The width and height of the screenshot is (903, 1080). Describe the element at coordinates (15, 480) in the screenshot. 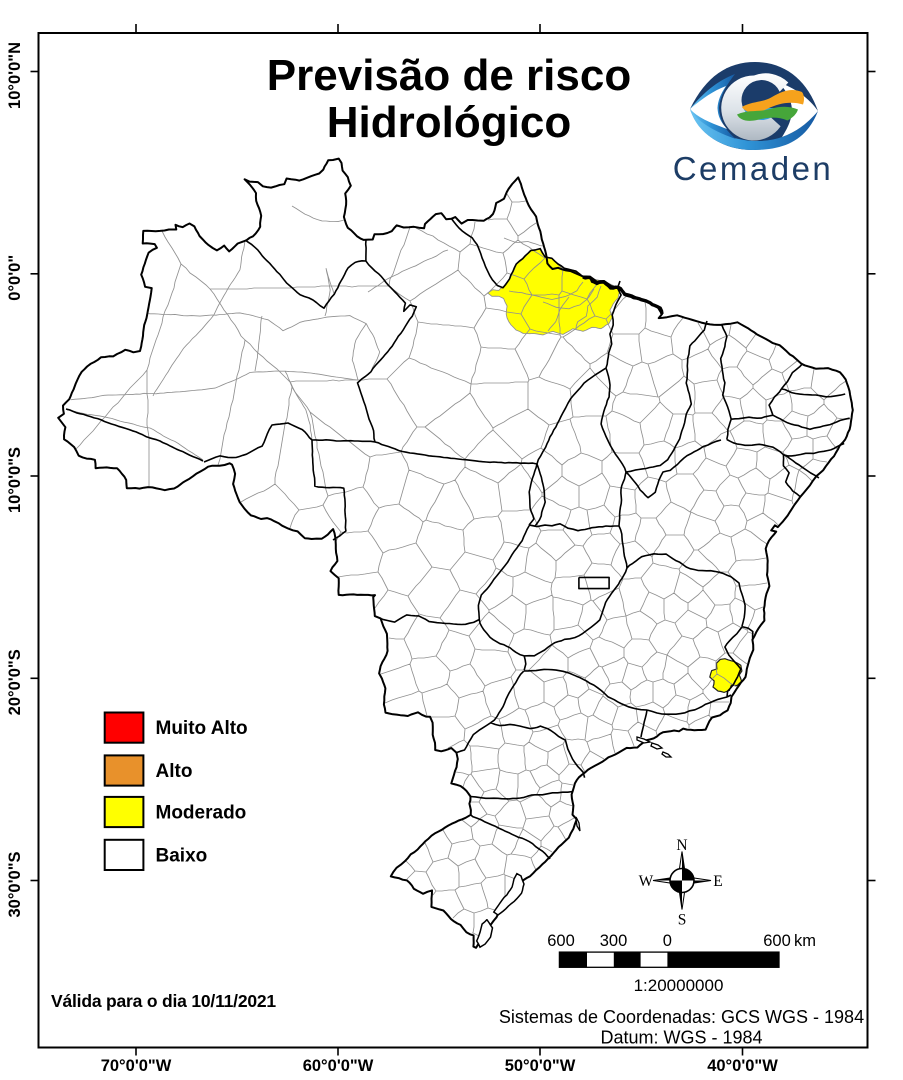

I see `svg-text: 10°0'0"S` at that location.